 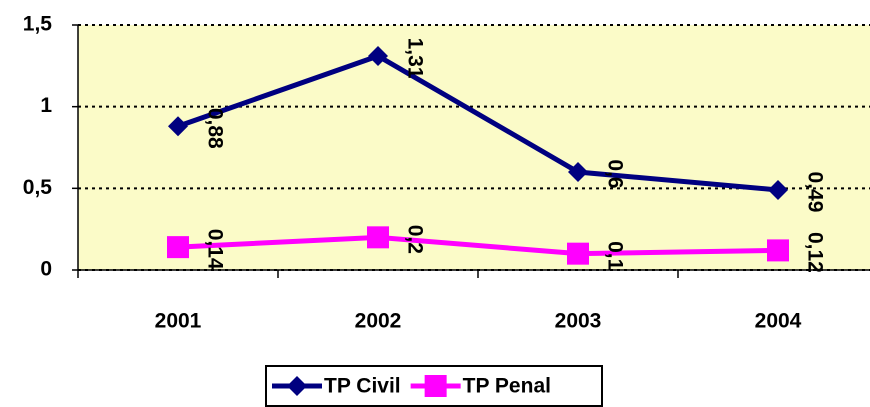 What do you see at coordinates (46, 269) in the screenshot?
I see `y-tick-label: 0` at bounding box center [46, 269].